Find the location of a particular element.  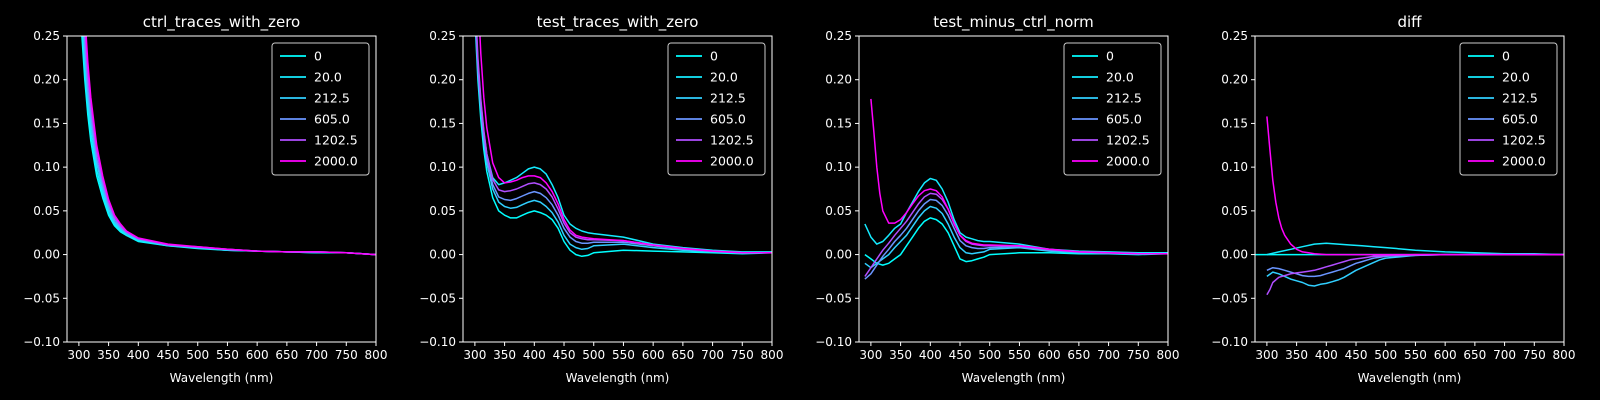

chart-title: ctrl_traces_with_zero is located at coordinates (221, 22).